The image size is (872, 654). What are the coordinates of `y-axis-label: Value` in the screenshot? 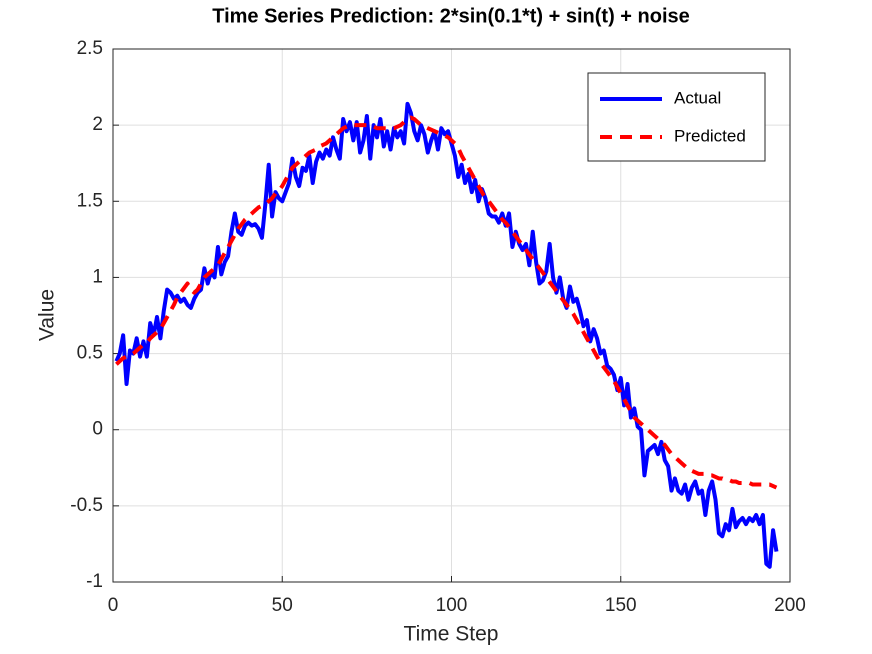 It's located at (47, 315).